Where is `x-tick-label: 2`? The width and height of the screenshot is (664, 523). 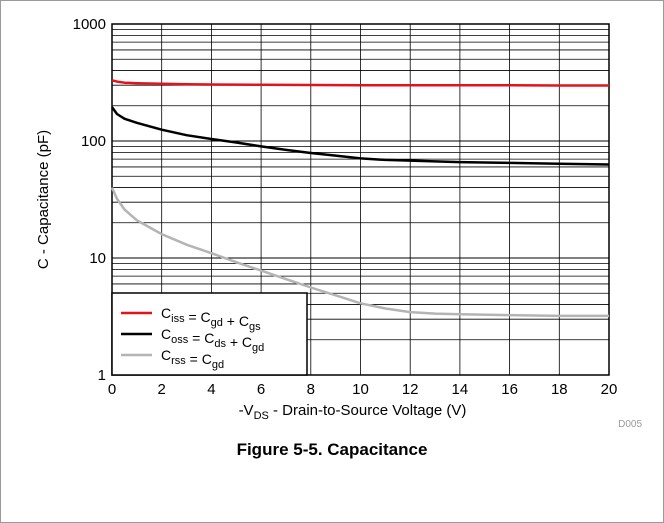
x-tick-label: 2 is located at coordinates (162, 389).